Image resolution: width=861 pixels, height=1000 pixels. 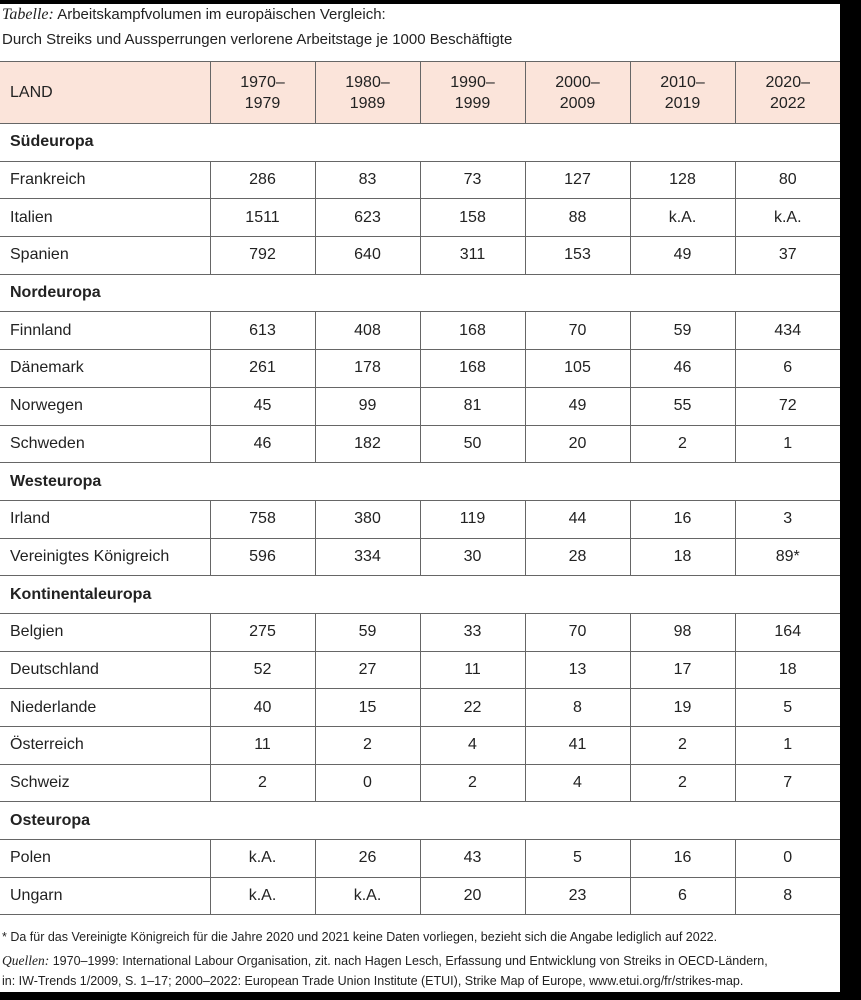 I want to click on country-cell: Polen, so click(x=105, y=858).